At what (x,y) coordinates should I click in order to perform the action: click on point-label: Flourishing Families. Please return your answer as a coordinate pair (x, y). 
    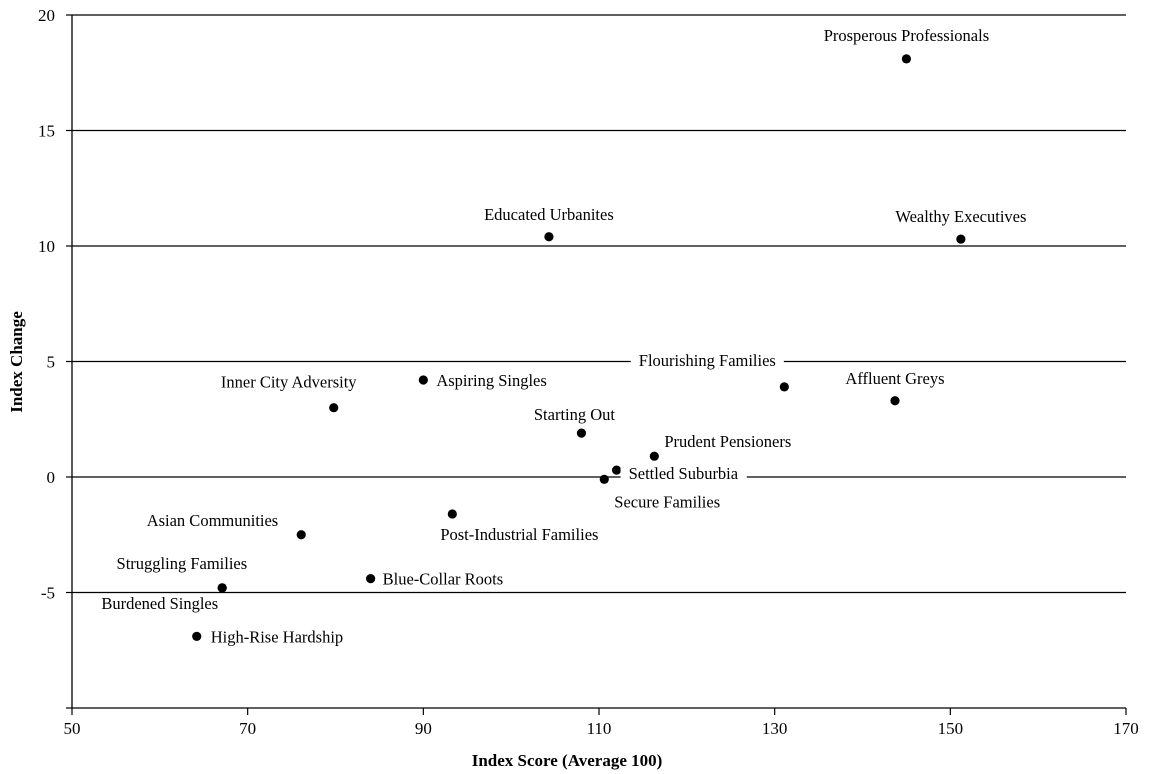
    Looking at the image, I should click on (707, 360).